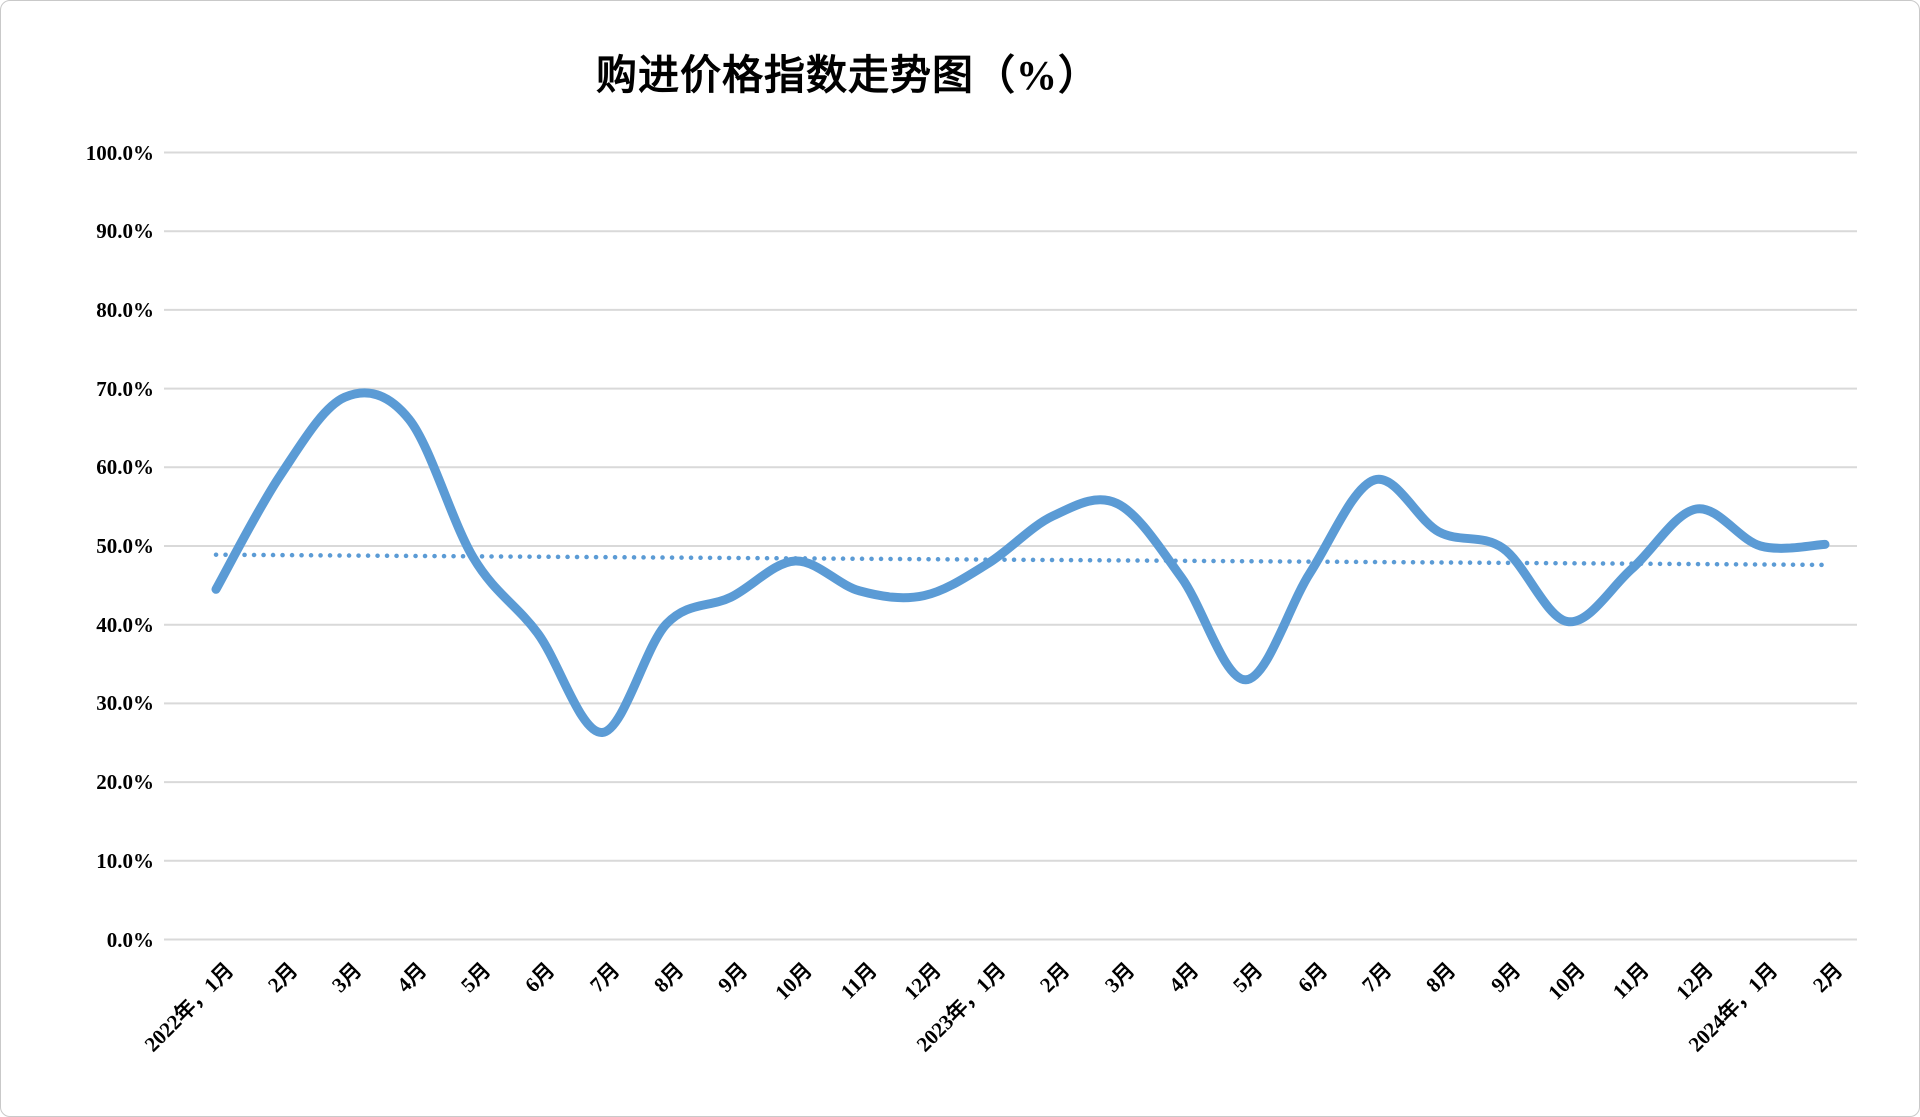 The height and width of the screenshot is (1117, 1920). I want to click on y-axis-tick-label: 50.0%, so click(125, 546).